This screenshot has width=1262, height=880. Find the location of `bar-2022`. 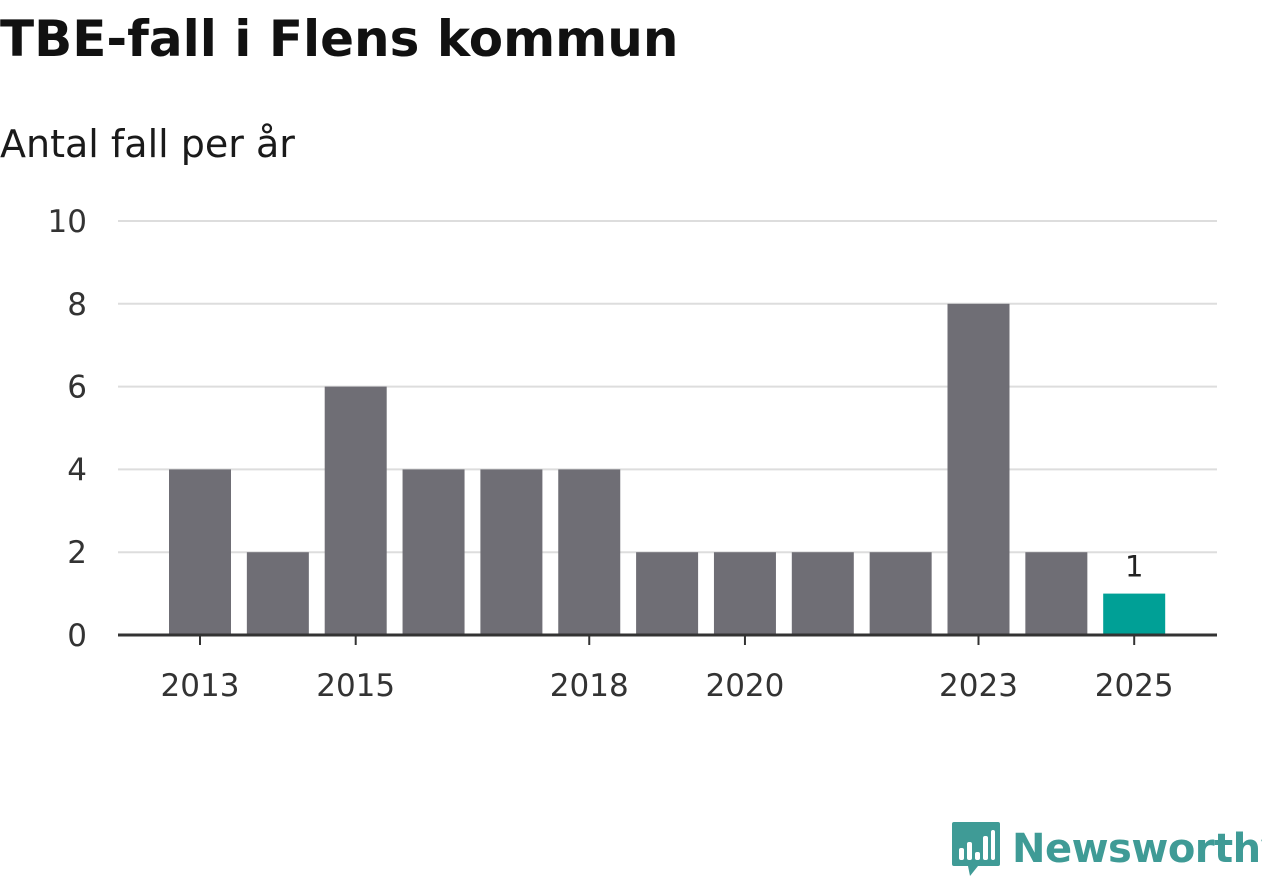

bar-2022 is located at coordinates (900, 593).